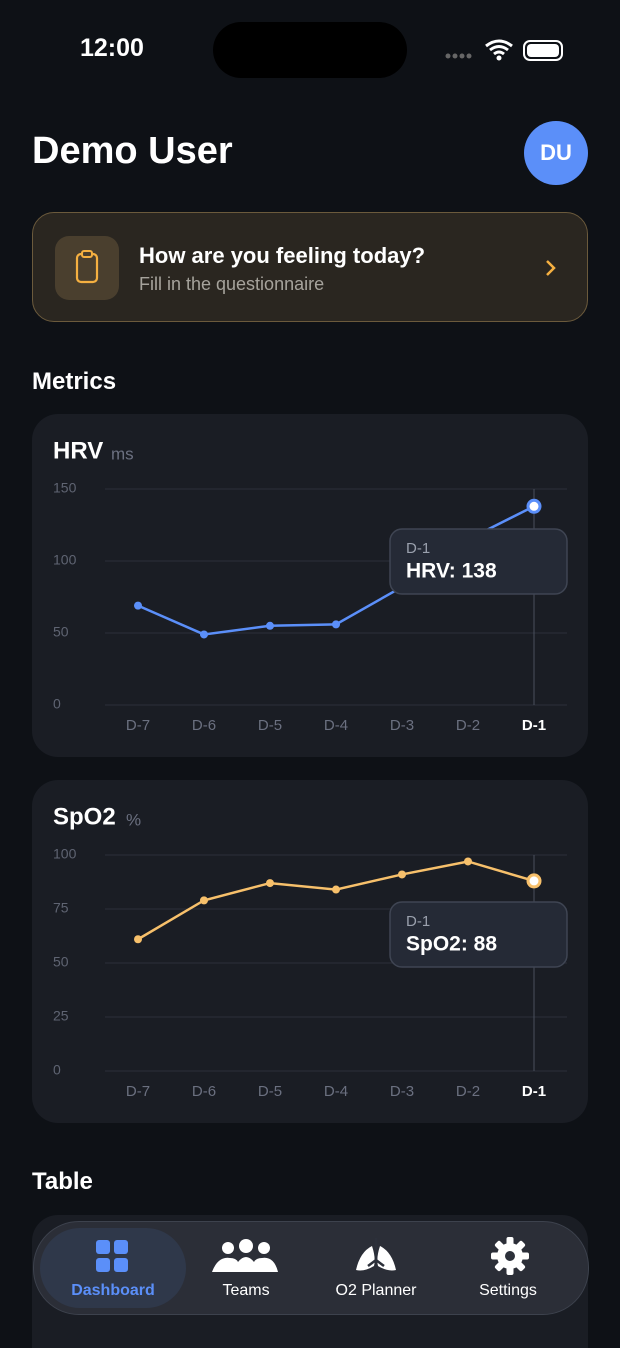 The height and width of the screenshot is (1348, 620). What do you see at coordinates (84, 816) in the screenshot?
I see `chart-title: SpO2` at bounding box center [84, 816].